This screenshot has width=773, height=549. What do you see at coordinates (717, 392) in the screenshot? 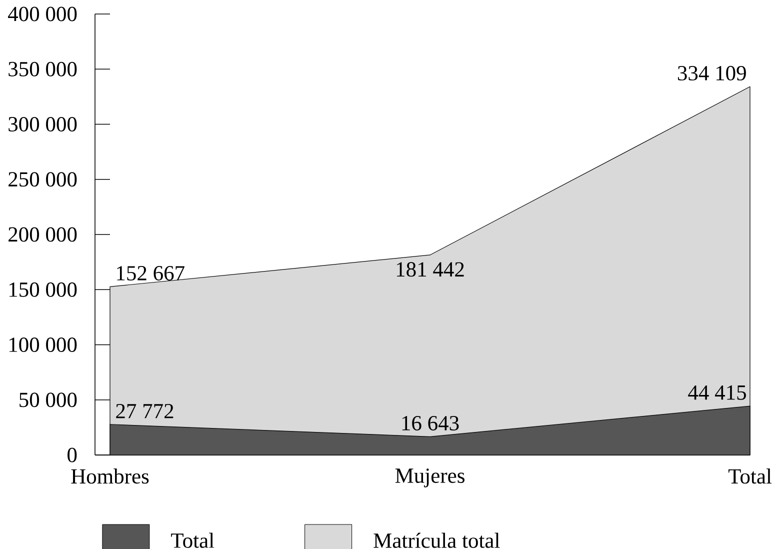
I see `data-label: 44 415` at bounding box center [717, 392].